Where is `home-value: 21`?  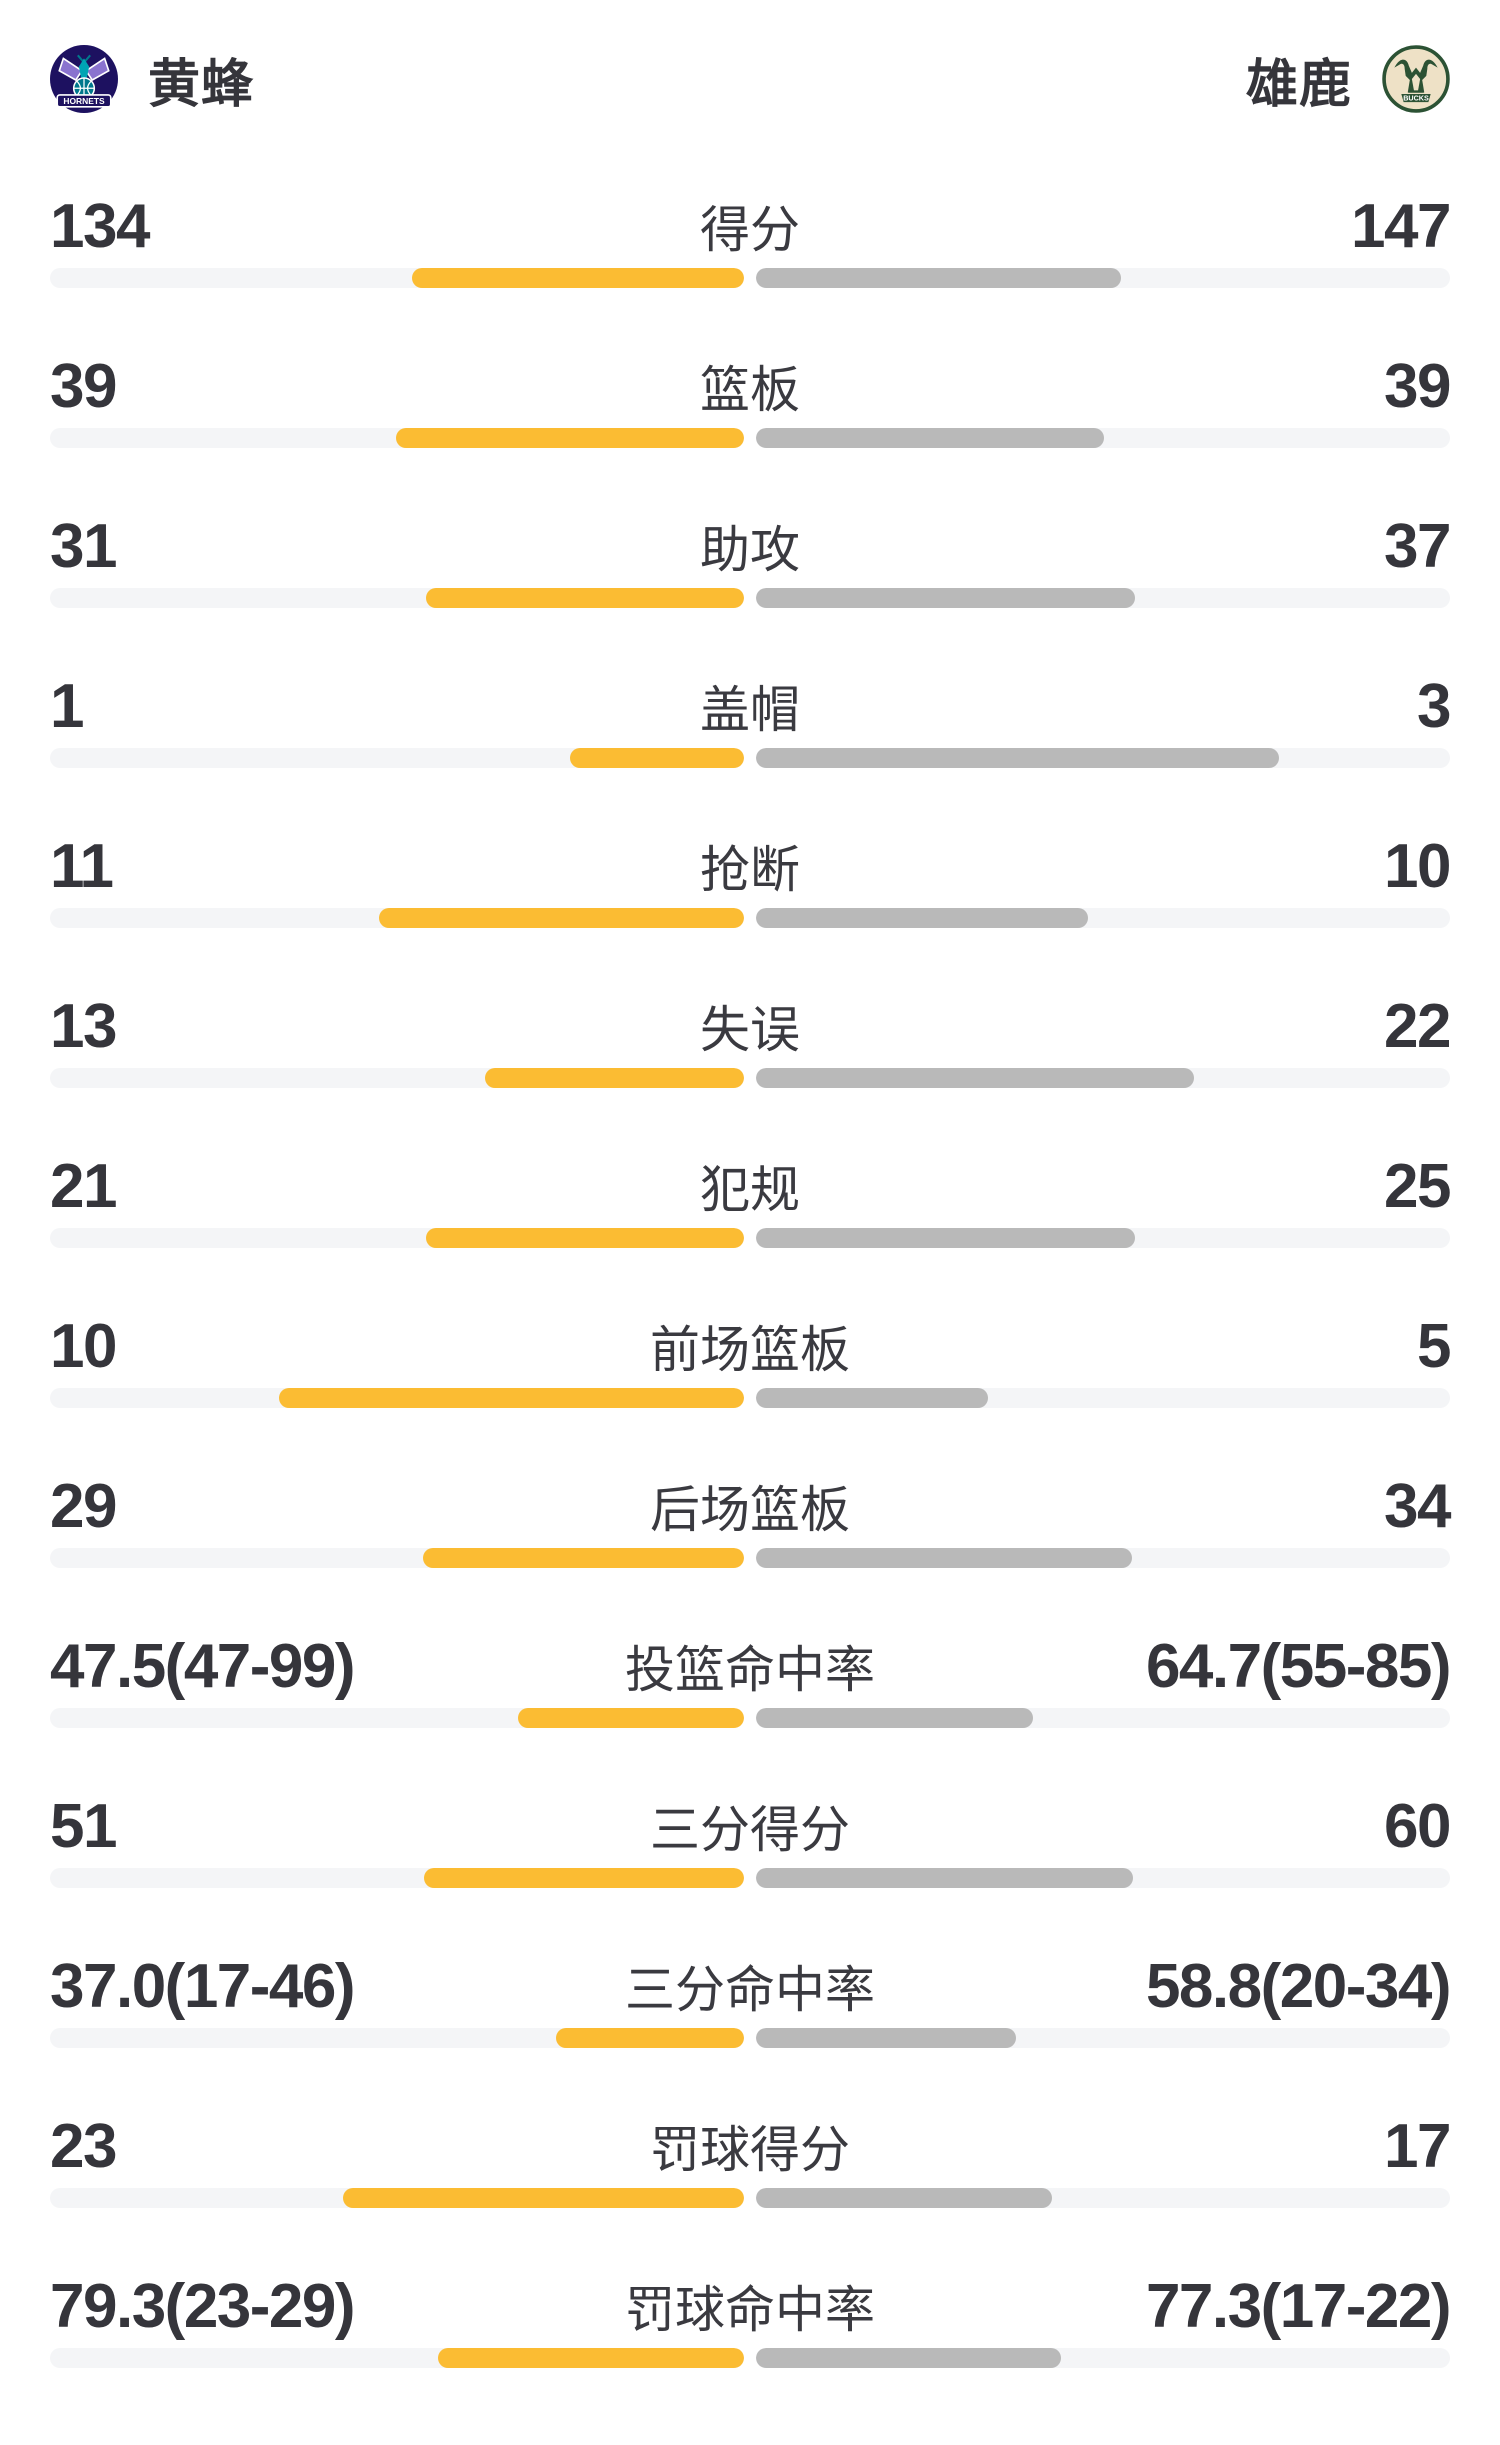 home-value: 21 is located at coordinates (83, 1186).